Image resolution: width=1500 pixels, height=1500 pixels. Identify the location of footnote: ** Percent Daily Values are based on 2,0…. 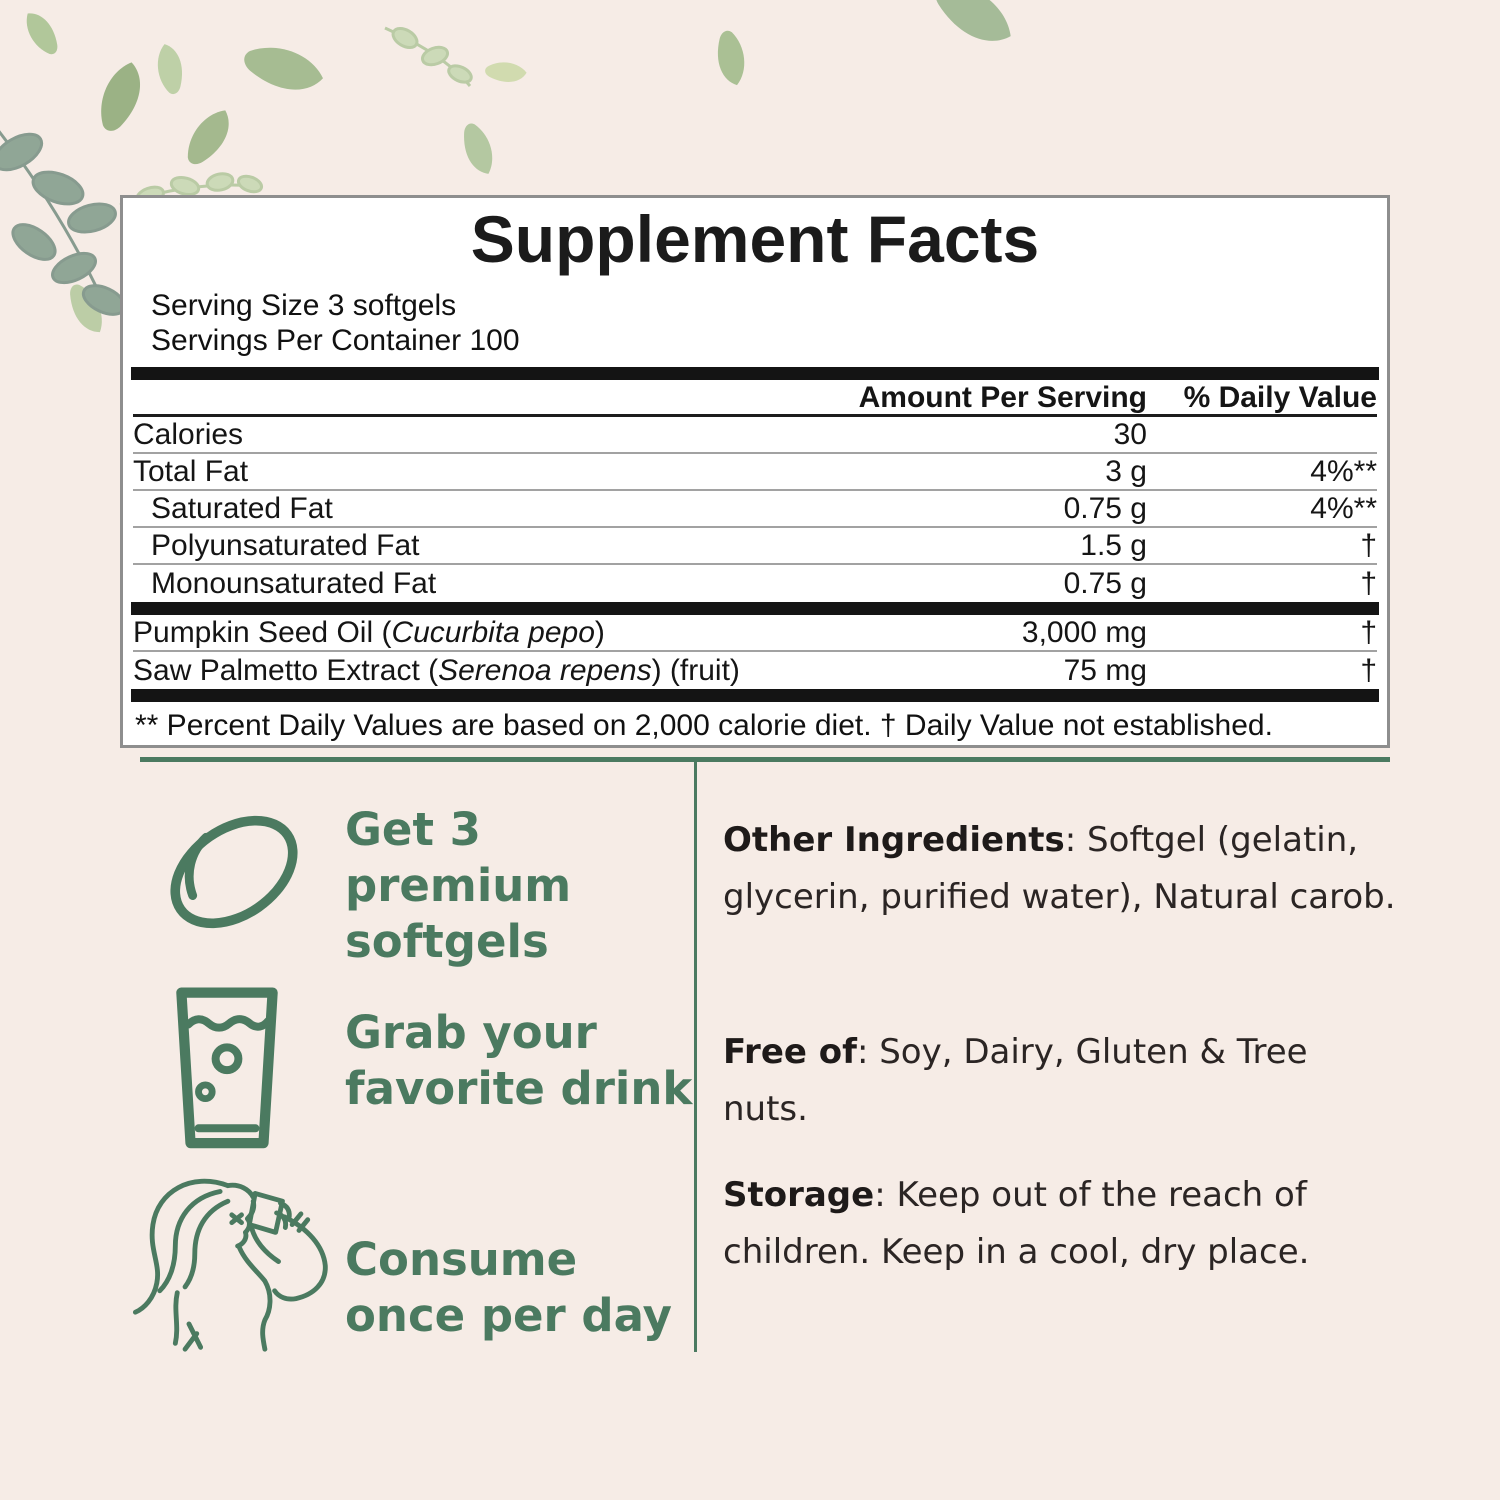
(704, 725).